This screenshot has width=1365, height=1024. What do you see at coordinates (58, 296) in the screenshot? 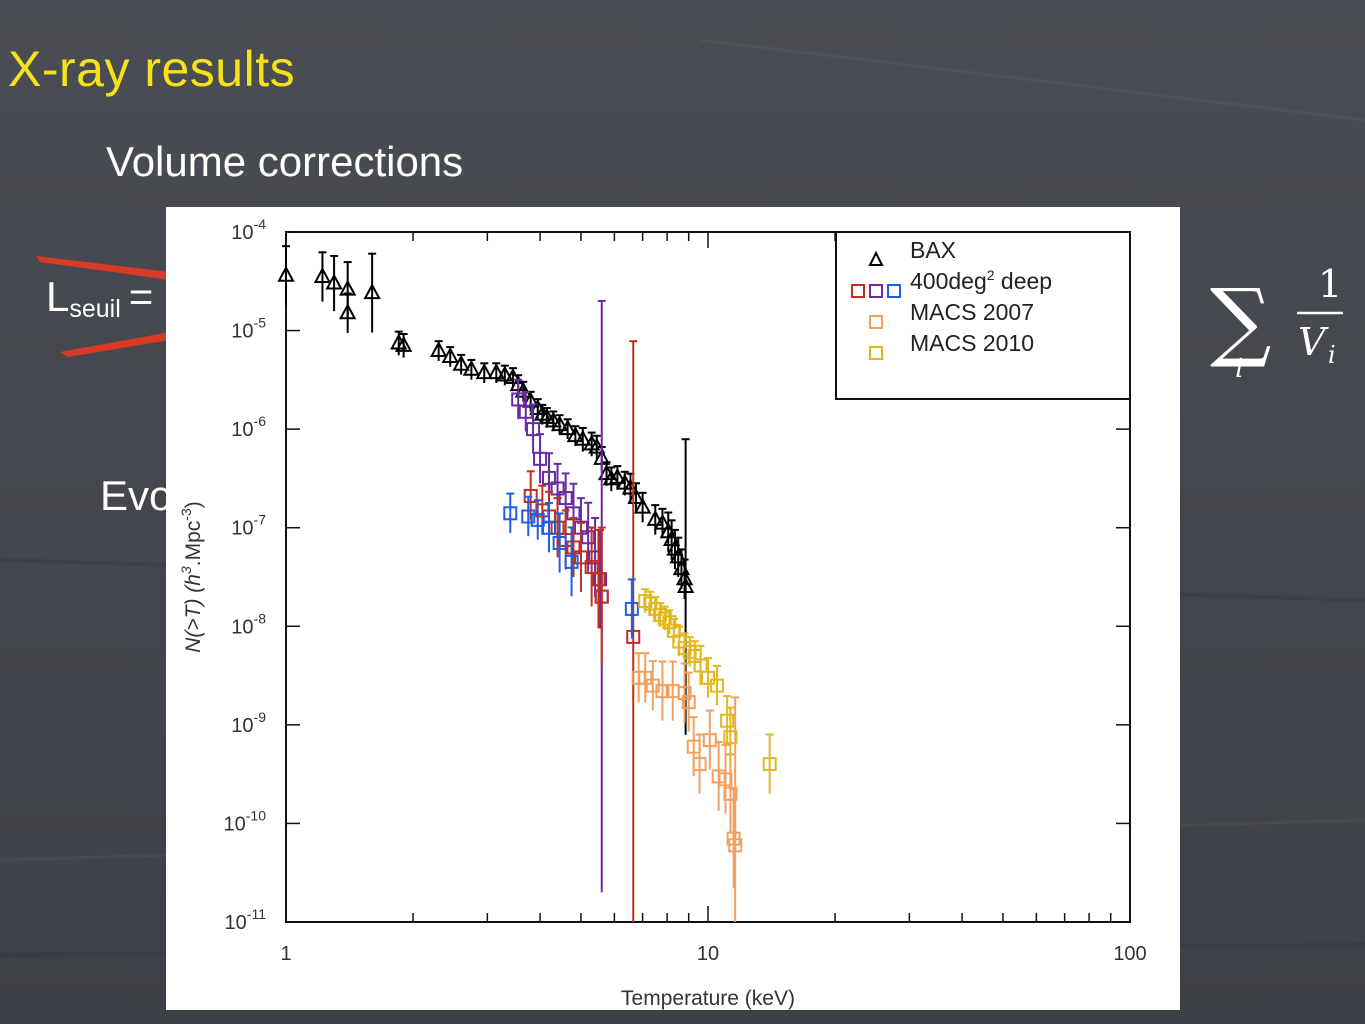
I see `lseuil-symbol: L` at bounding box center [58, 296].